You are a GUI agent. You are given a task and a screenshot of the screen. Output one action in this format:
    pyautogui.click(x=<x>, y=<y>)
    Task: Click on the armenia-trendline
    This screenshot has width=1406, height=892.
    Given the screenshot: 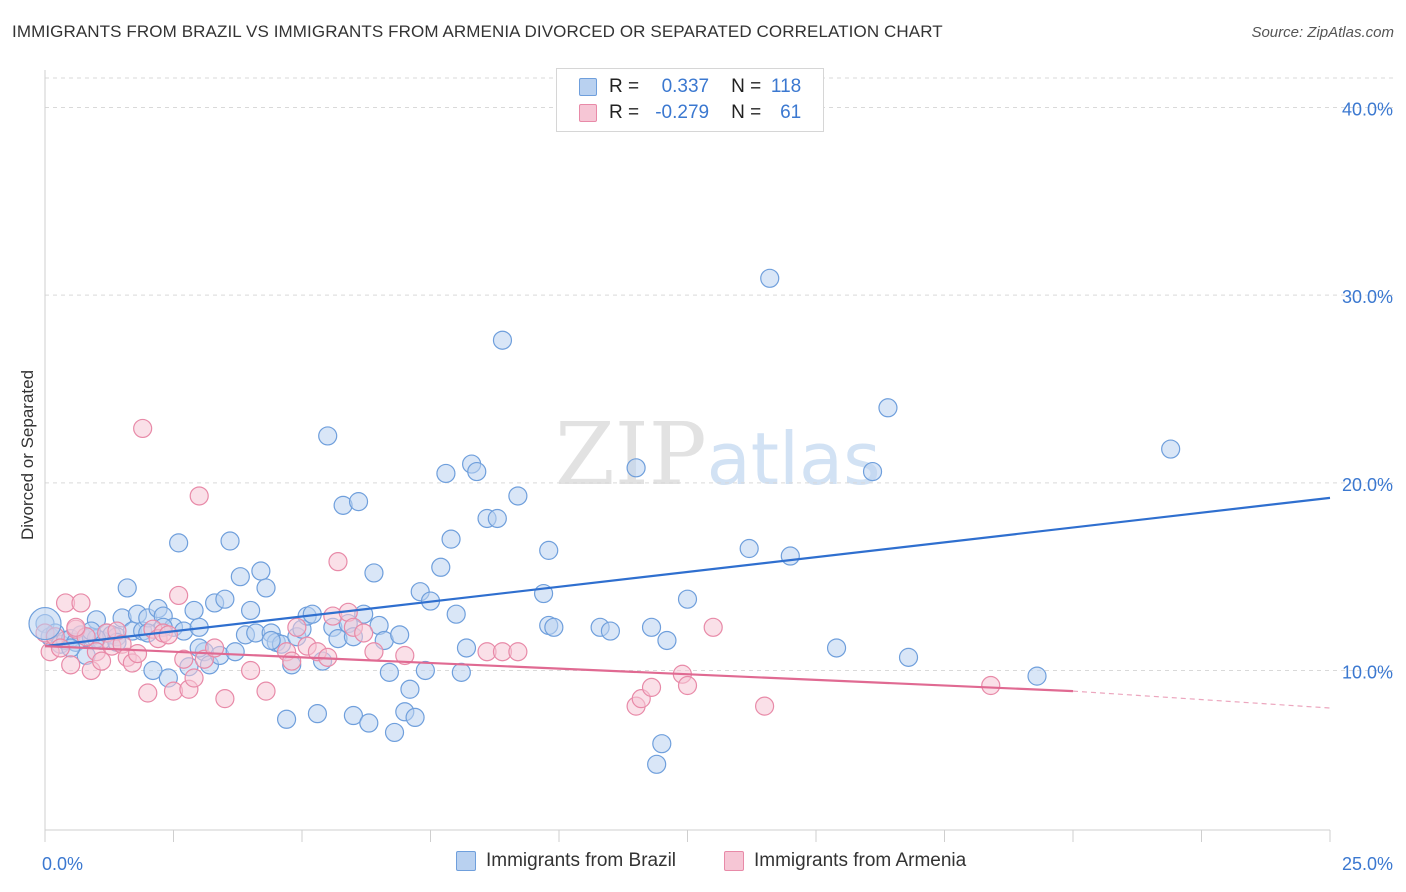 What is the action you would take?
    pyautogui.click(x=559, y=668)
    